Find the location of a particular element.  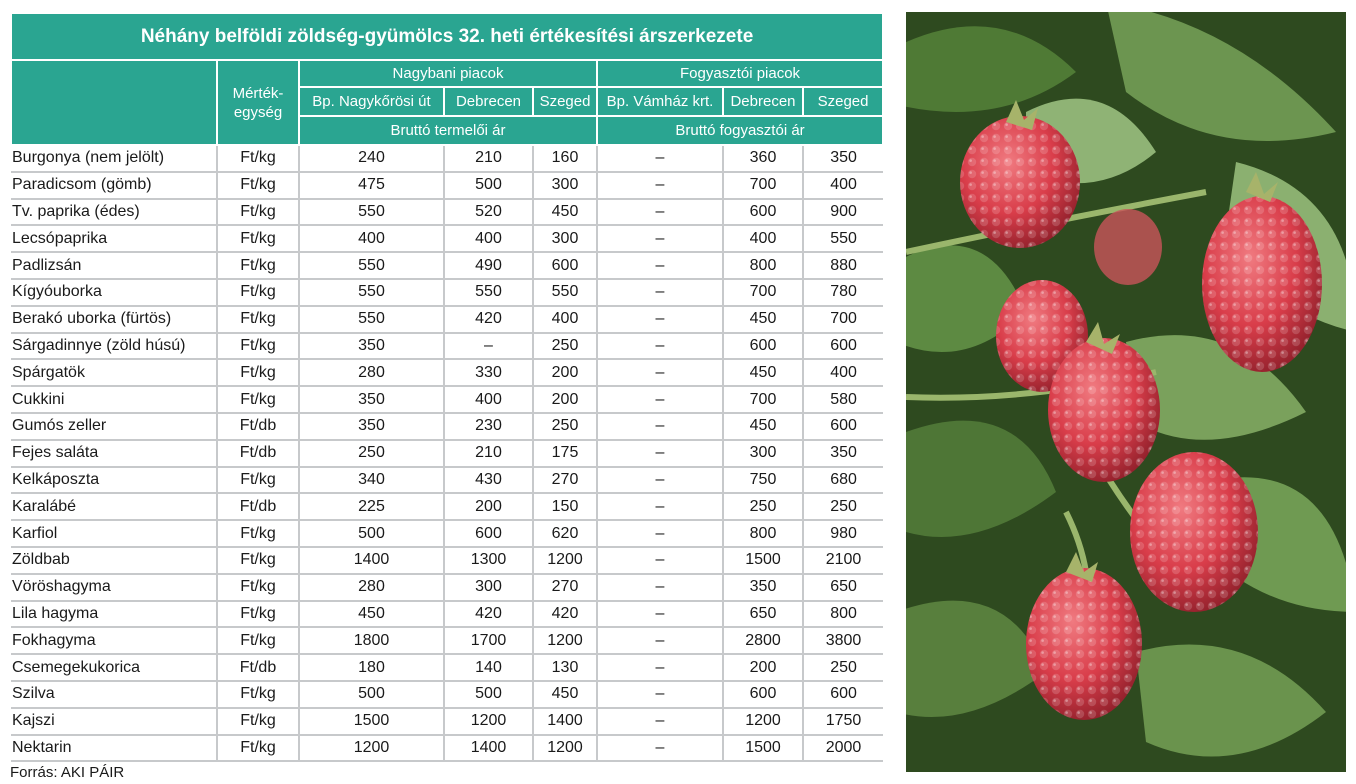

consumer-price-type-header: Bruttó fogyasztói ár is located at coordinates (740, 130).